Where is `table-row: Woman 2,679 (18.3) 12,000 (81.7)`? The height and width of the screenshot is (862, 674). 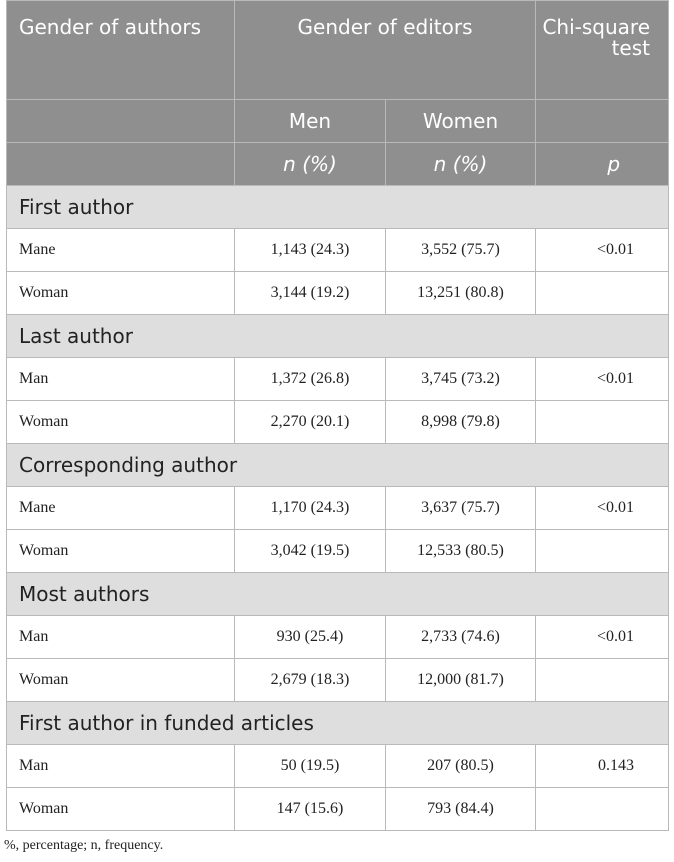
table-row: Woman 2,679 (18.3) 12,000 (81.7) is located at coordinates (338, 680).